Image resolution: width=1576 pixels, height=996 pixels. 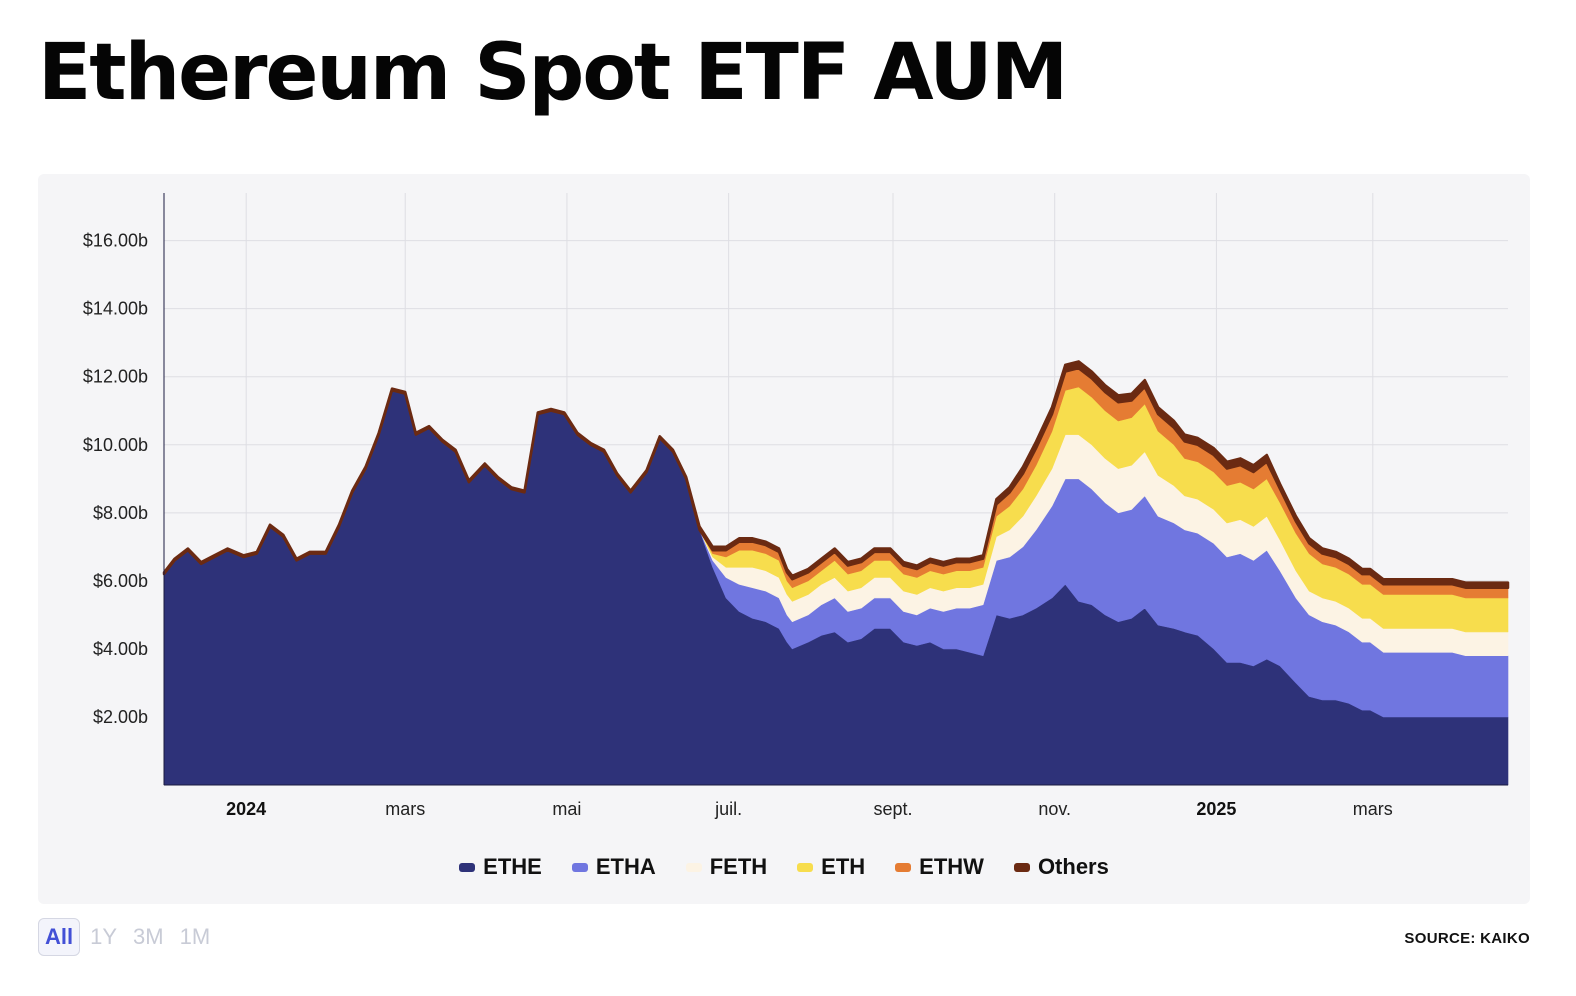 I want to click on y-tick-label: $12.00b, so click(x=115, y=377).